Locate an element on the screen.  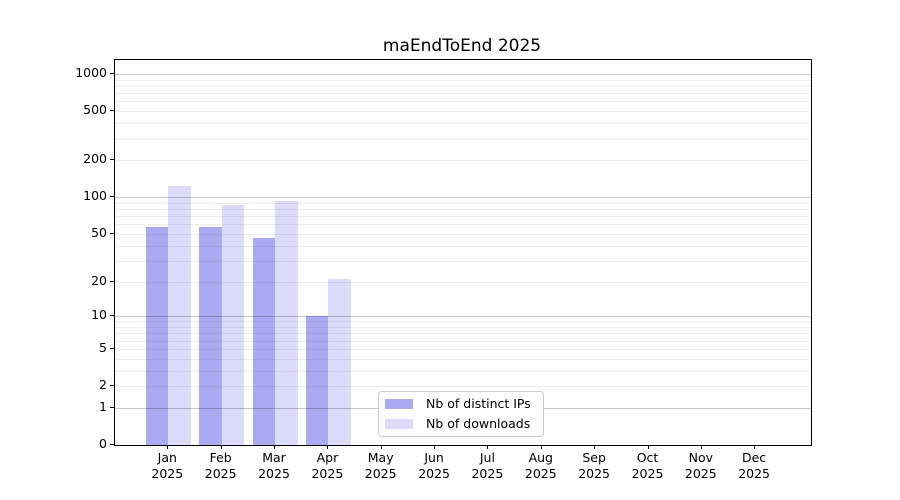
x-tick-label: Mar 2025 is located at coordinates (274, 465).